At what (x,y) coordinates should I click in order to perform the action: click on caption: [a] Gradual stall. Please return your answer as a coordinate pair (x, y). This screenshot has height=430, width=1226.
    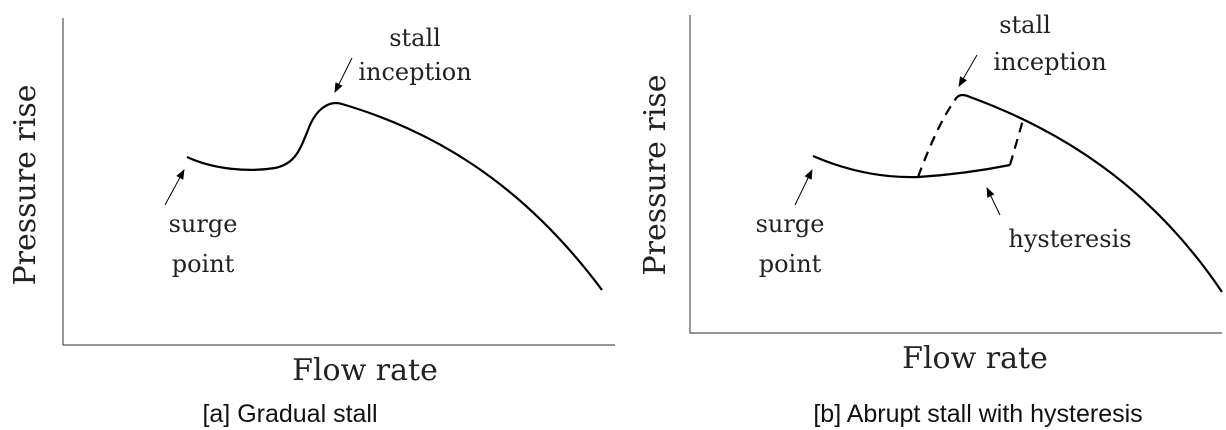
    Looking at the image, I should click on (289, 414).